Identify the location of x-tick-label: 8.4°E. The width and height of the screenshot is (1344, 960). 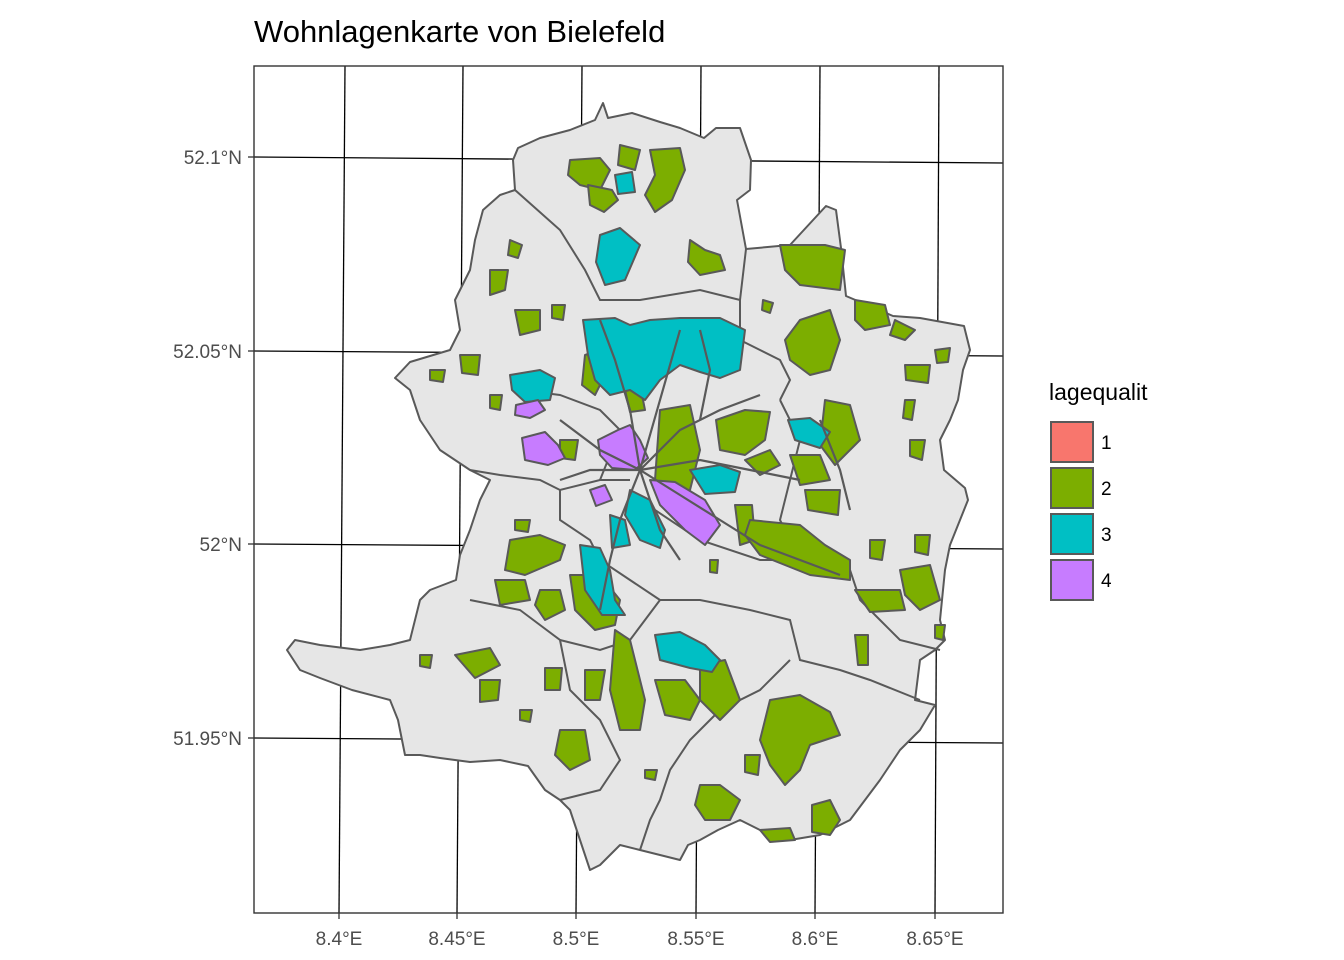
(339, 939).